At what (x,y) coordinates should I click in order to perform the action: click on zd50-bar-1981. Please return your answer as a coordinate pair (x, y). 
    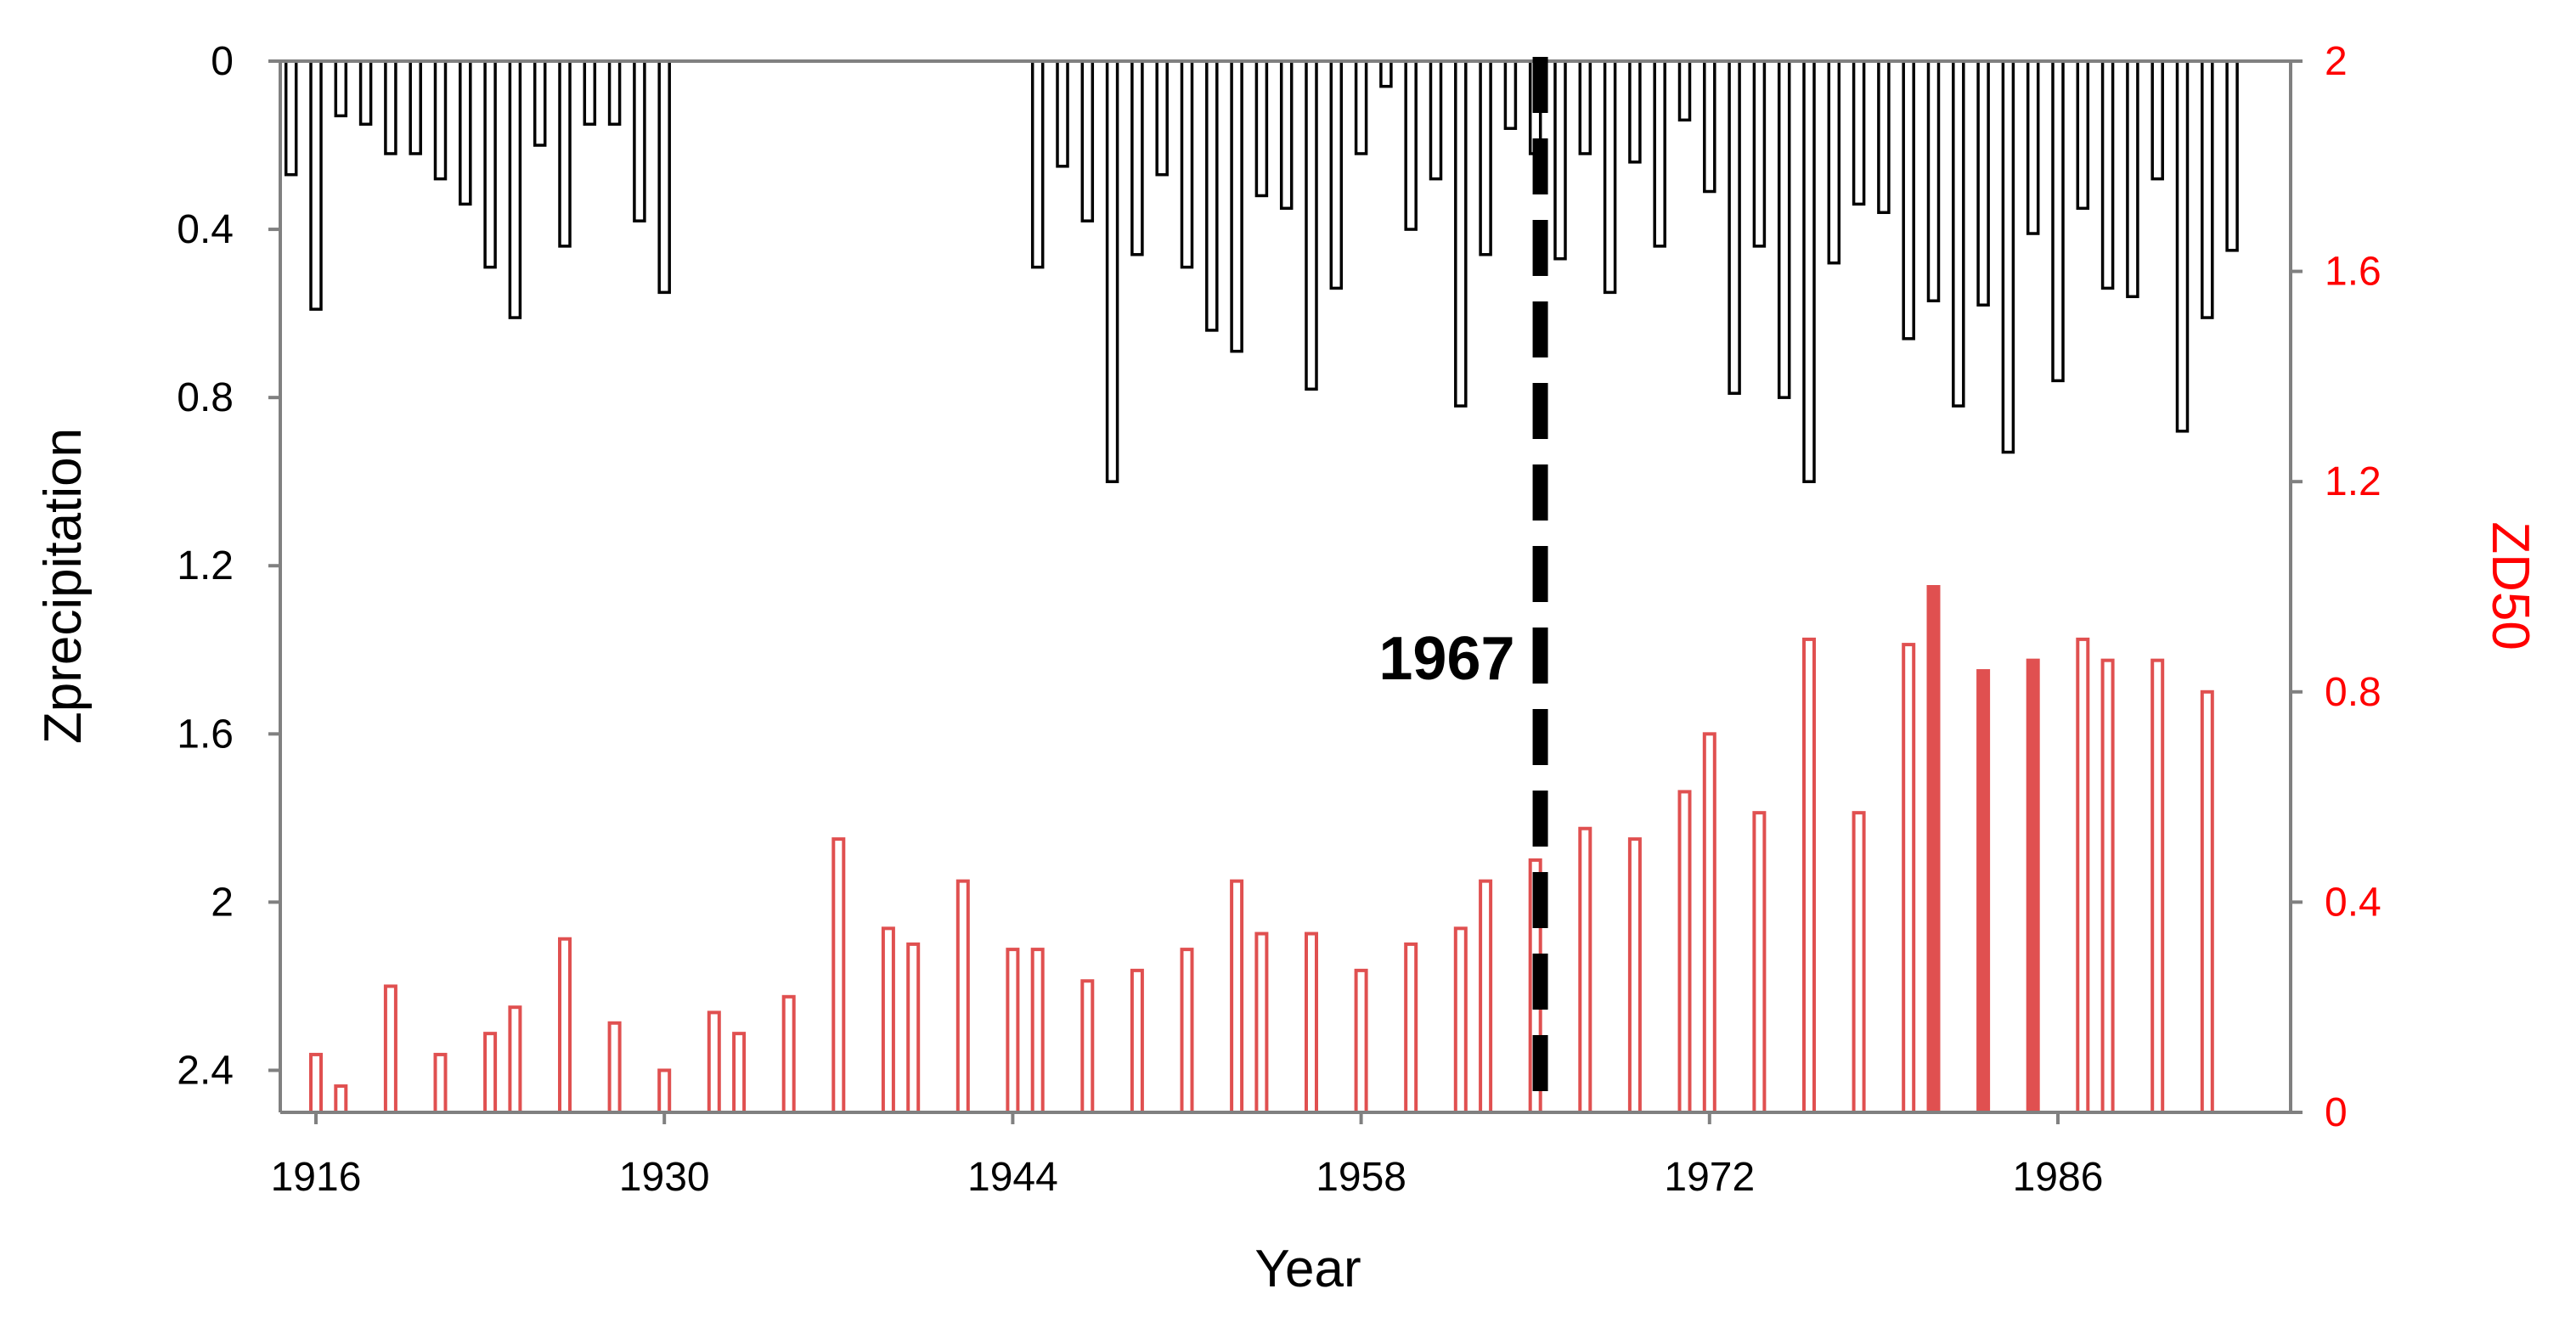
    Looking at the image, I should click on (1933, 849).